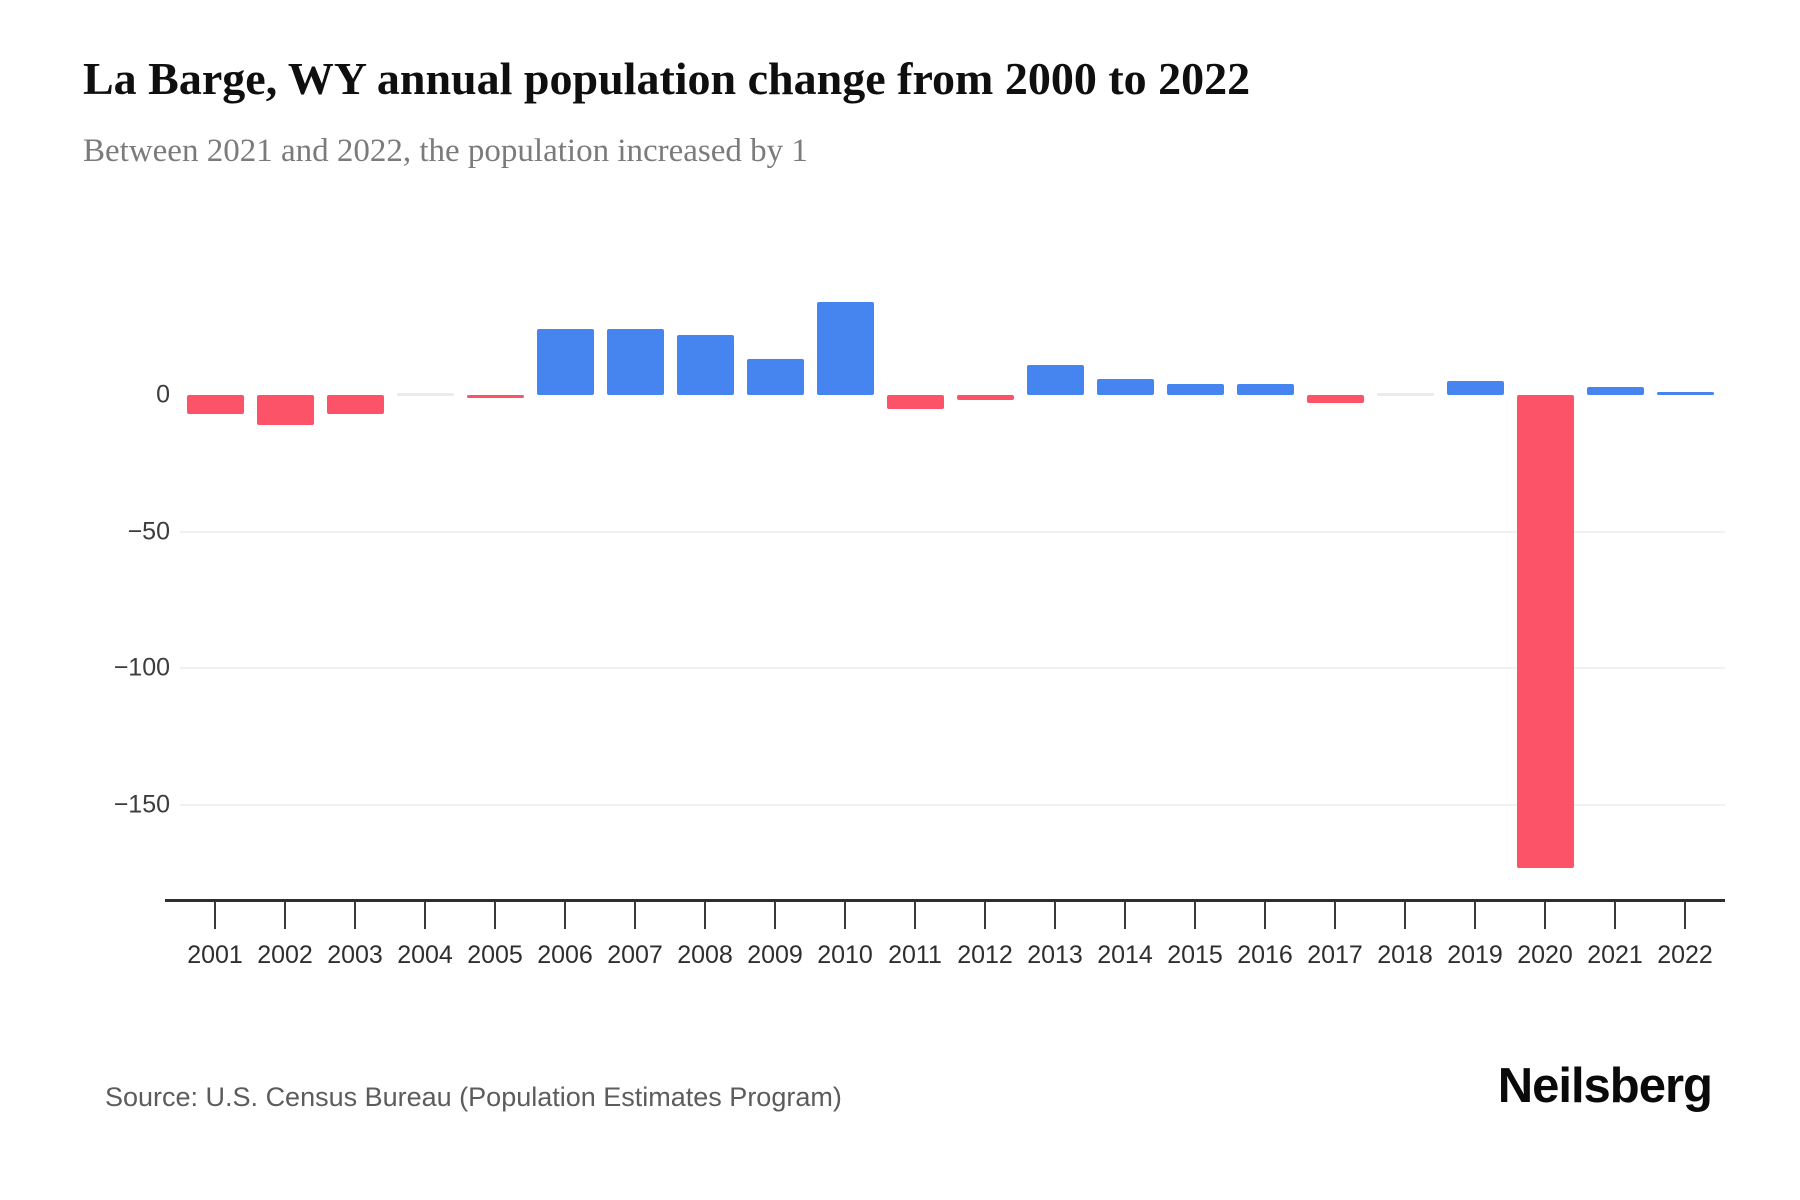 The width and height of the screenshot is (1800, 1200). I want to click on x-tick-2007, so click(635, 915).